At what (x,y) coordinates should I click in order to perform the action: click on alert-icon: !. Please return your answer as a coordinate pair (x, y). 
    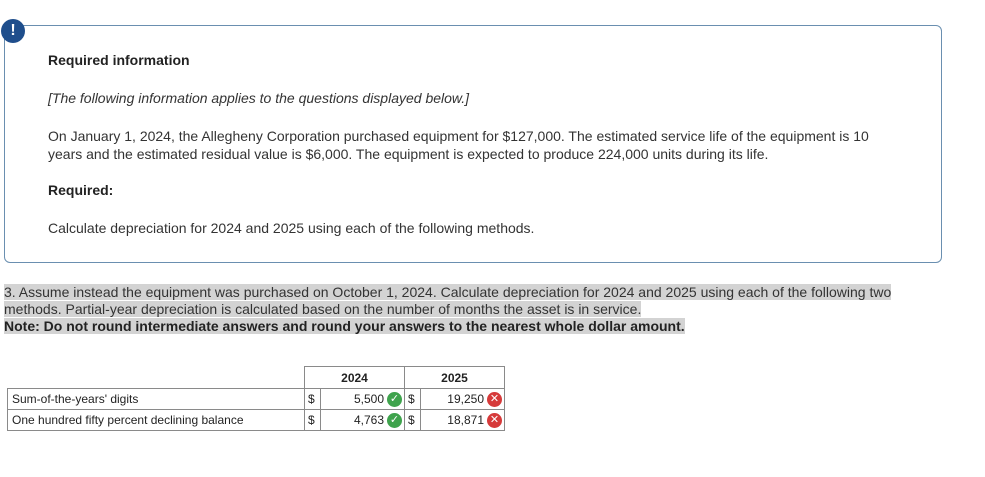
    Looking at the image, I should click on (13, 31).